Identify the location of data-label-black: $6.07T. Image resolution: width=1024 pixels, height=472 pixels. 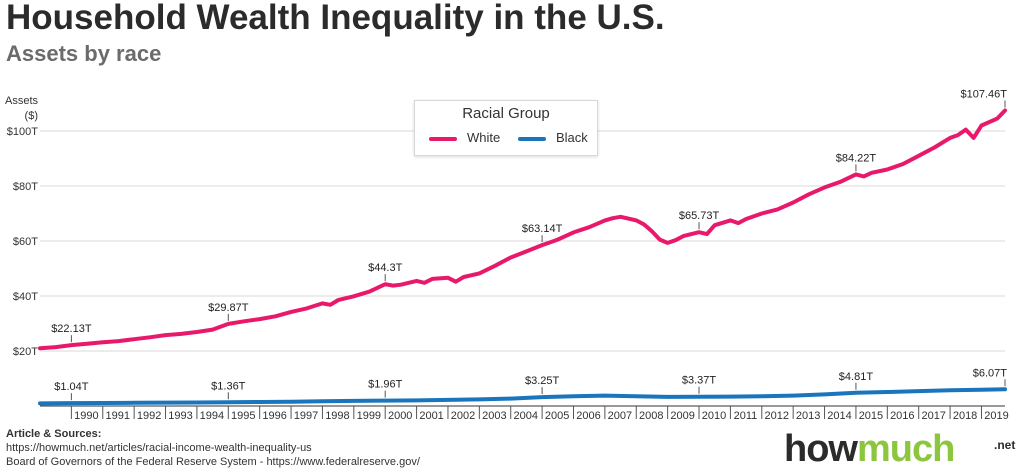
(990, 373).